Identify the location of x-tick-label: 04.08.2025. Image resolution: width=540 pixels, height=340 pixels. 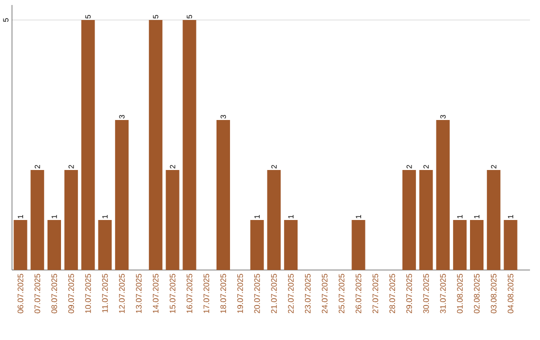
(511, 294).